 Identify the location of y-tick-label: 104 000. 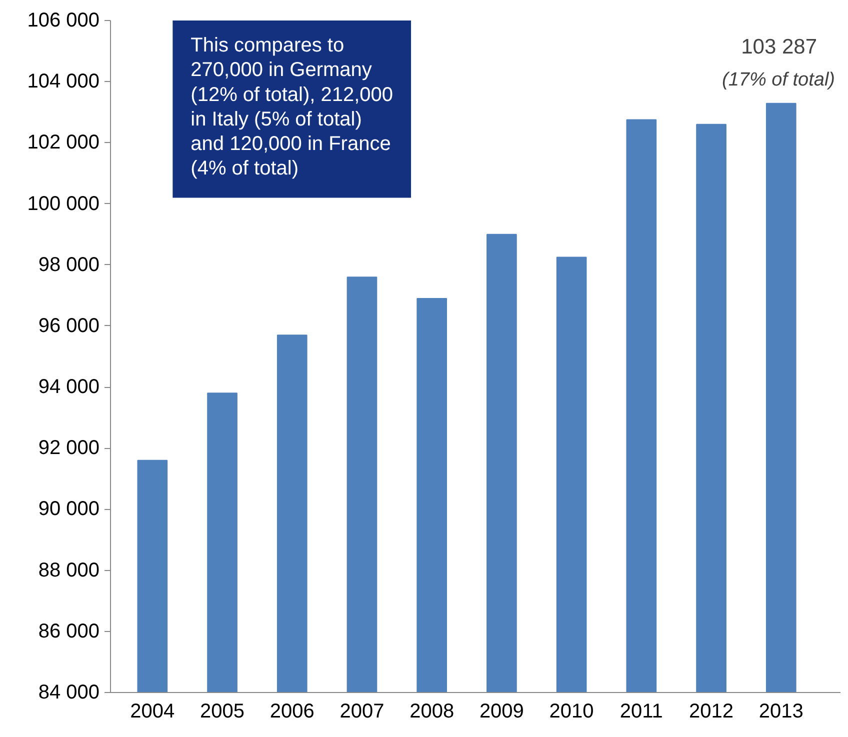
(63, 81).